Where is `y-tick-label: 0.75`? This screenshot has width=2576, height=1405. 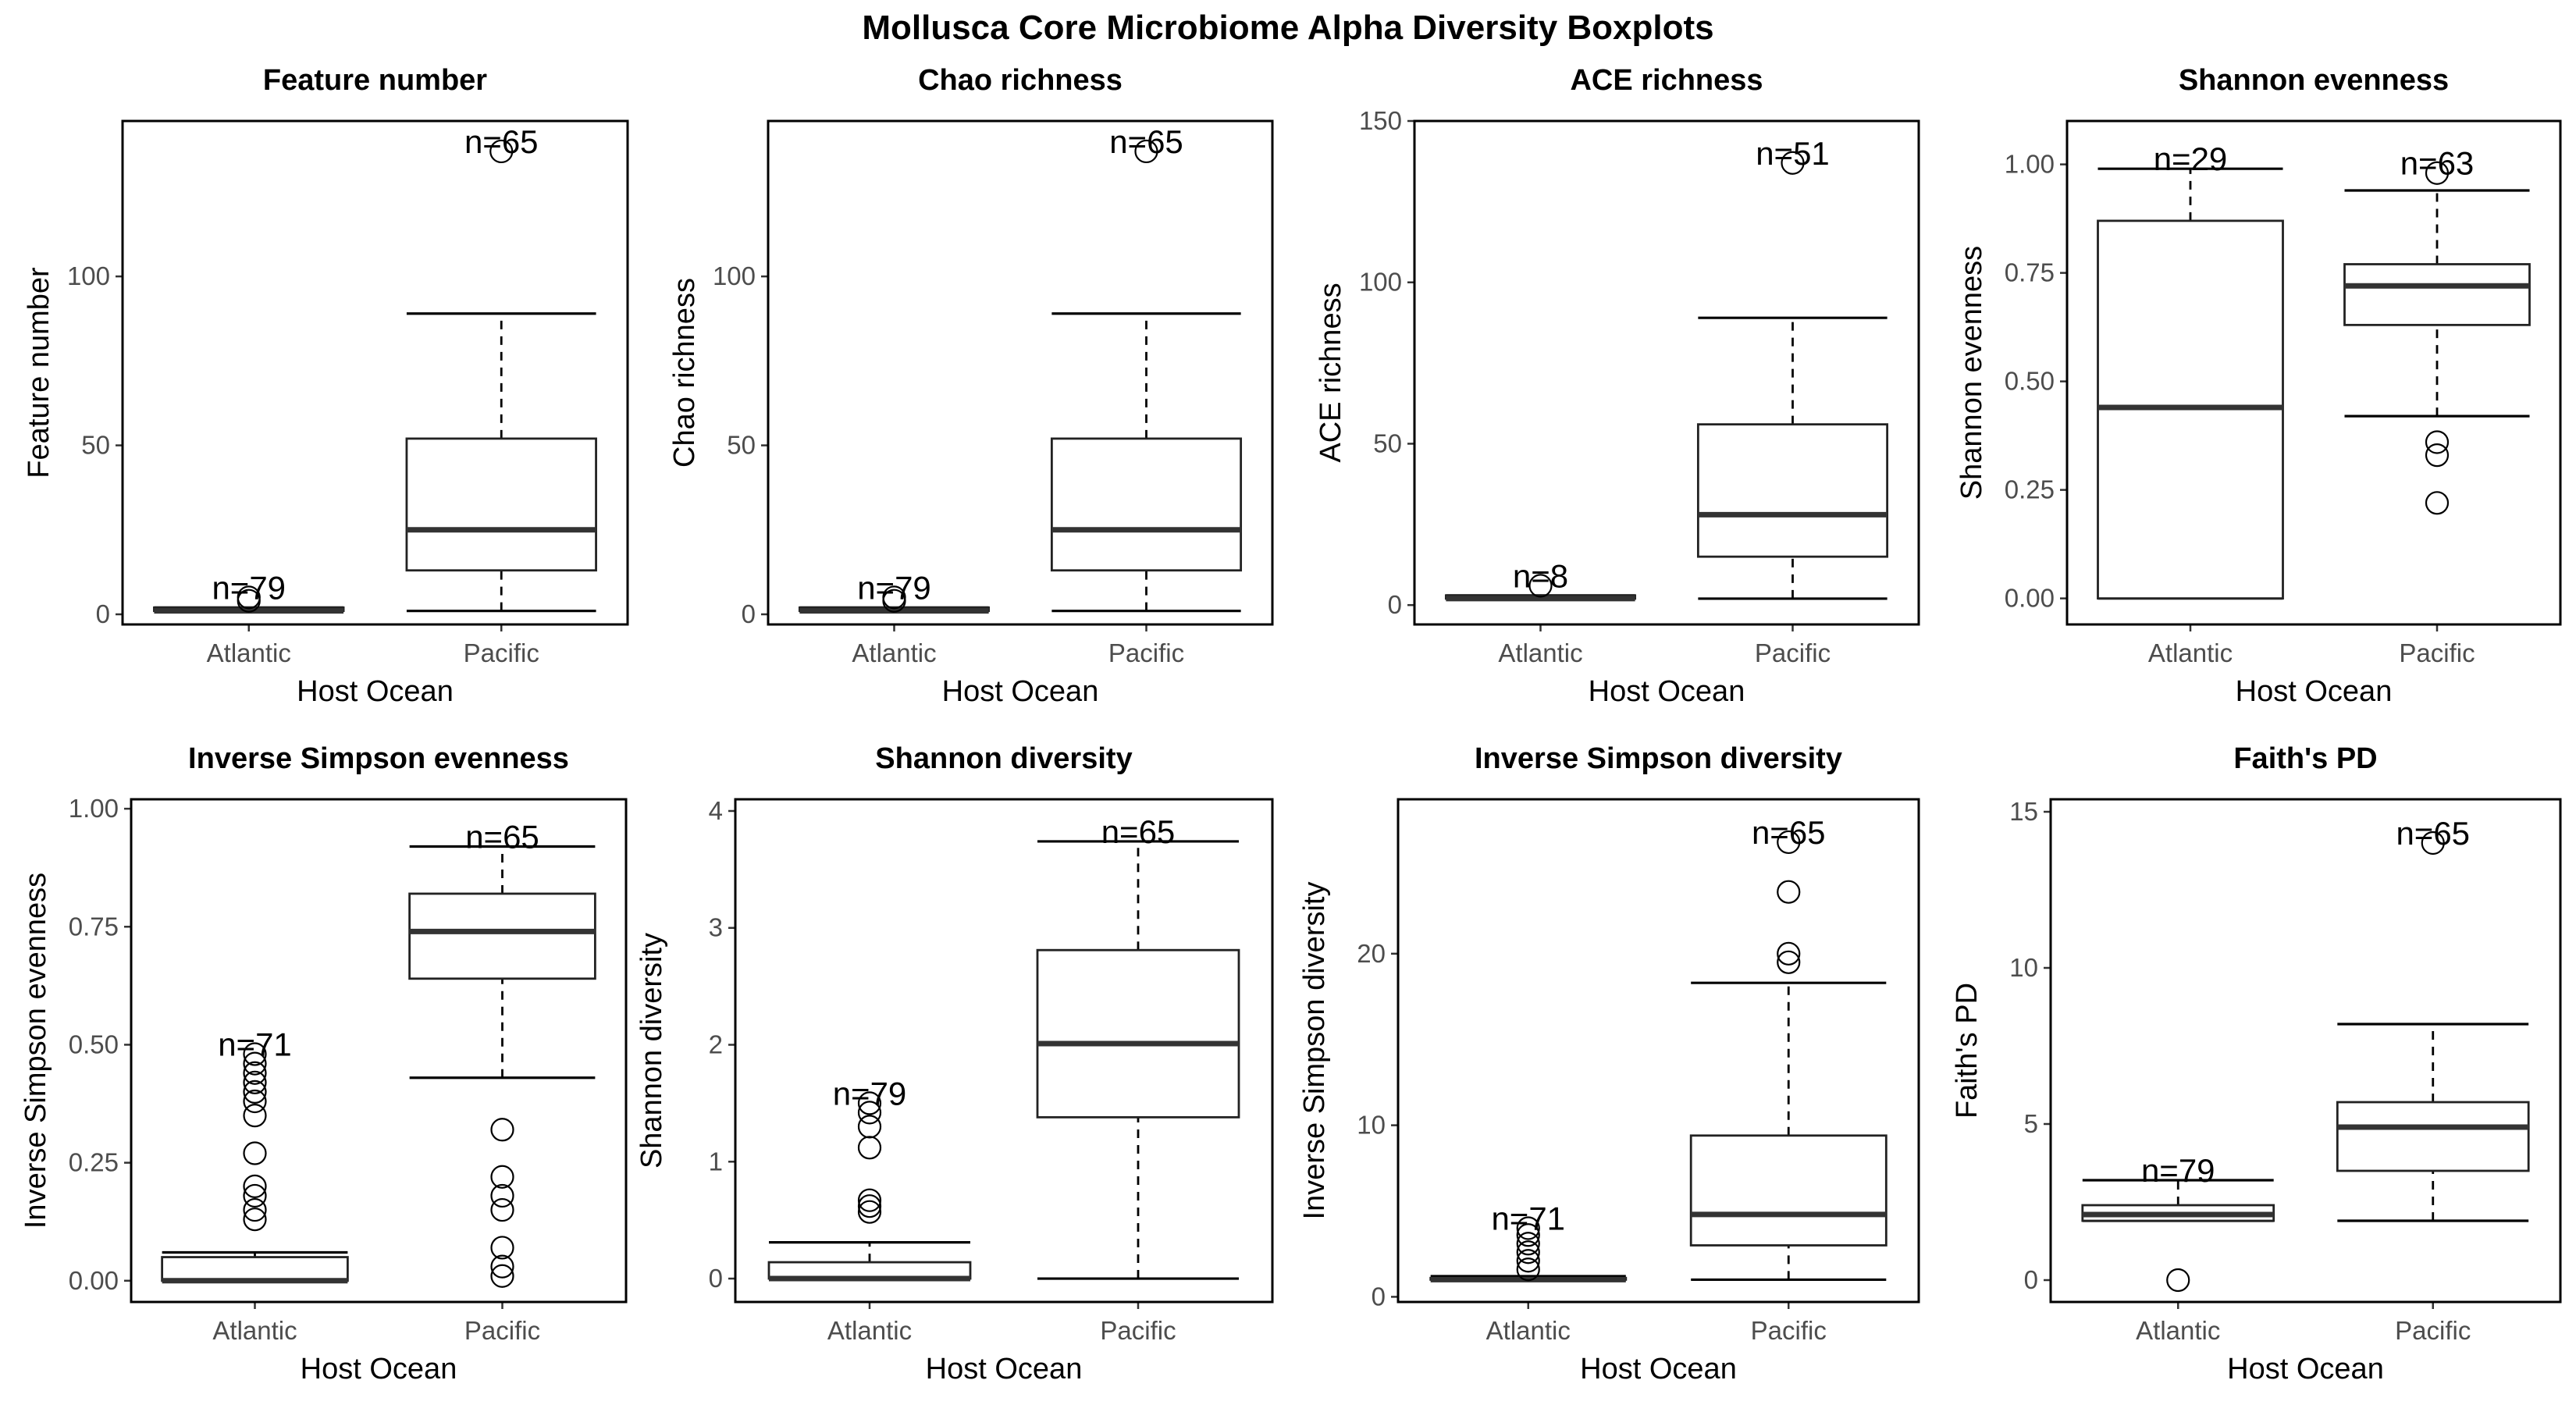
y-tick-label: 0.75 is located at coordinates (94, 927).